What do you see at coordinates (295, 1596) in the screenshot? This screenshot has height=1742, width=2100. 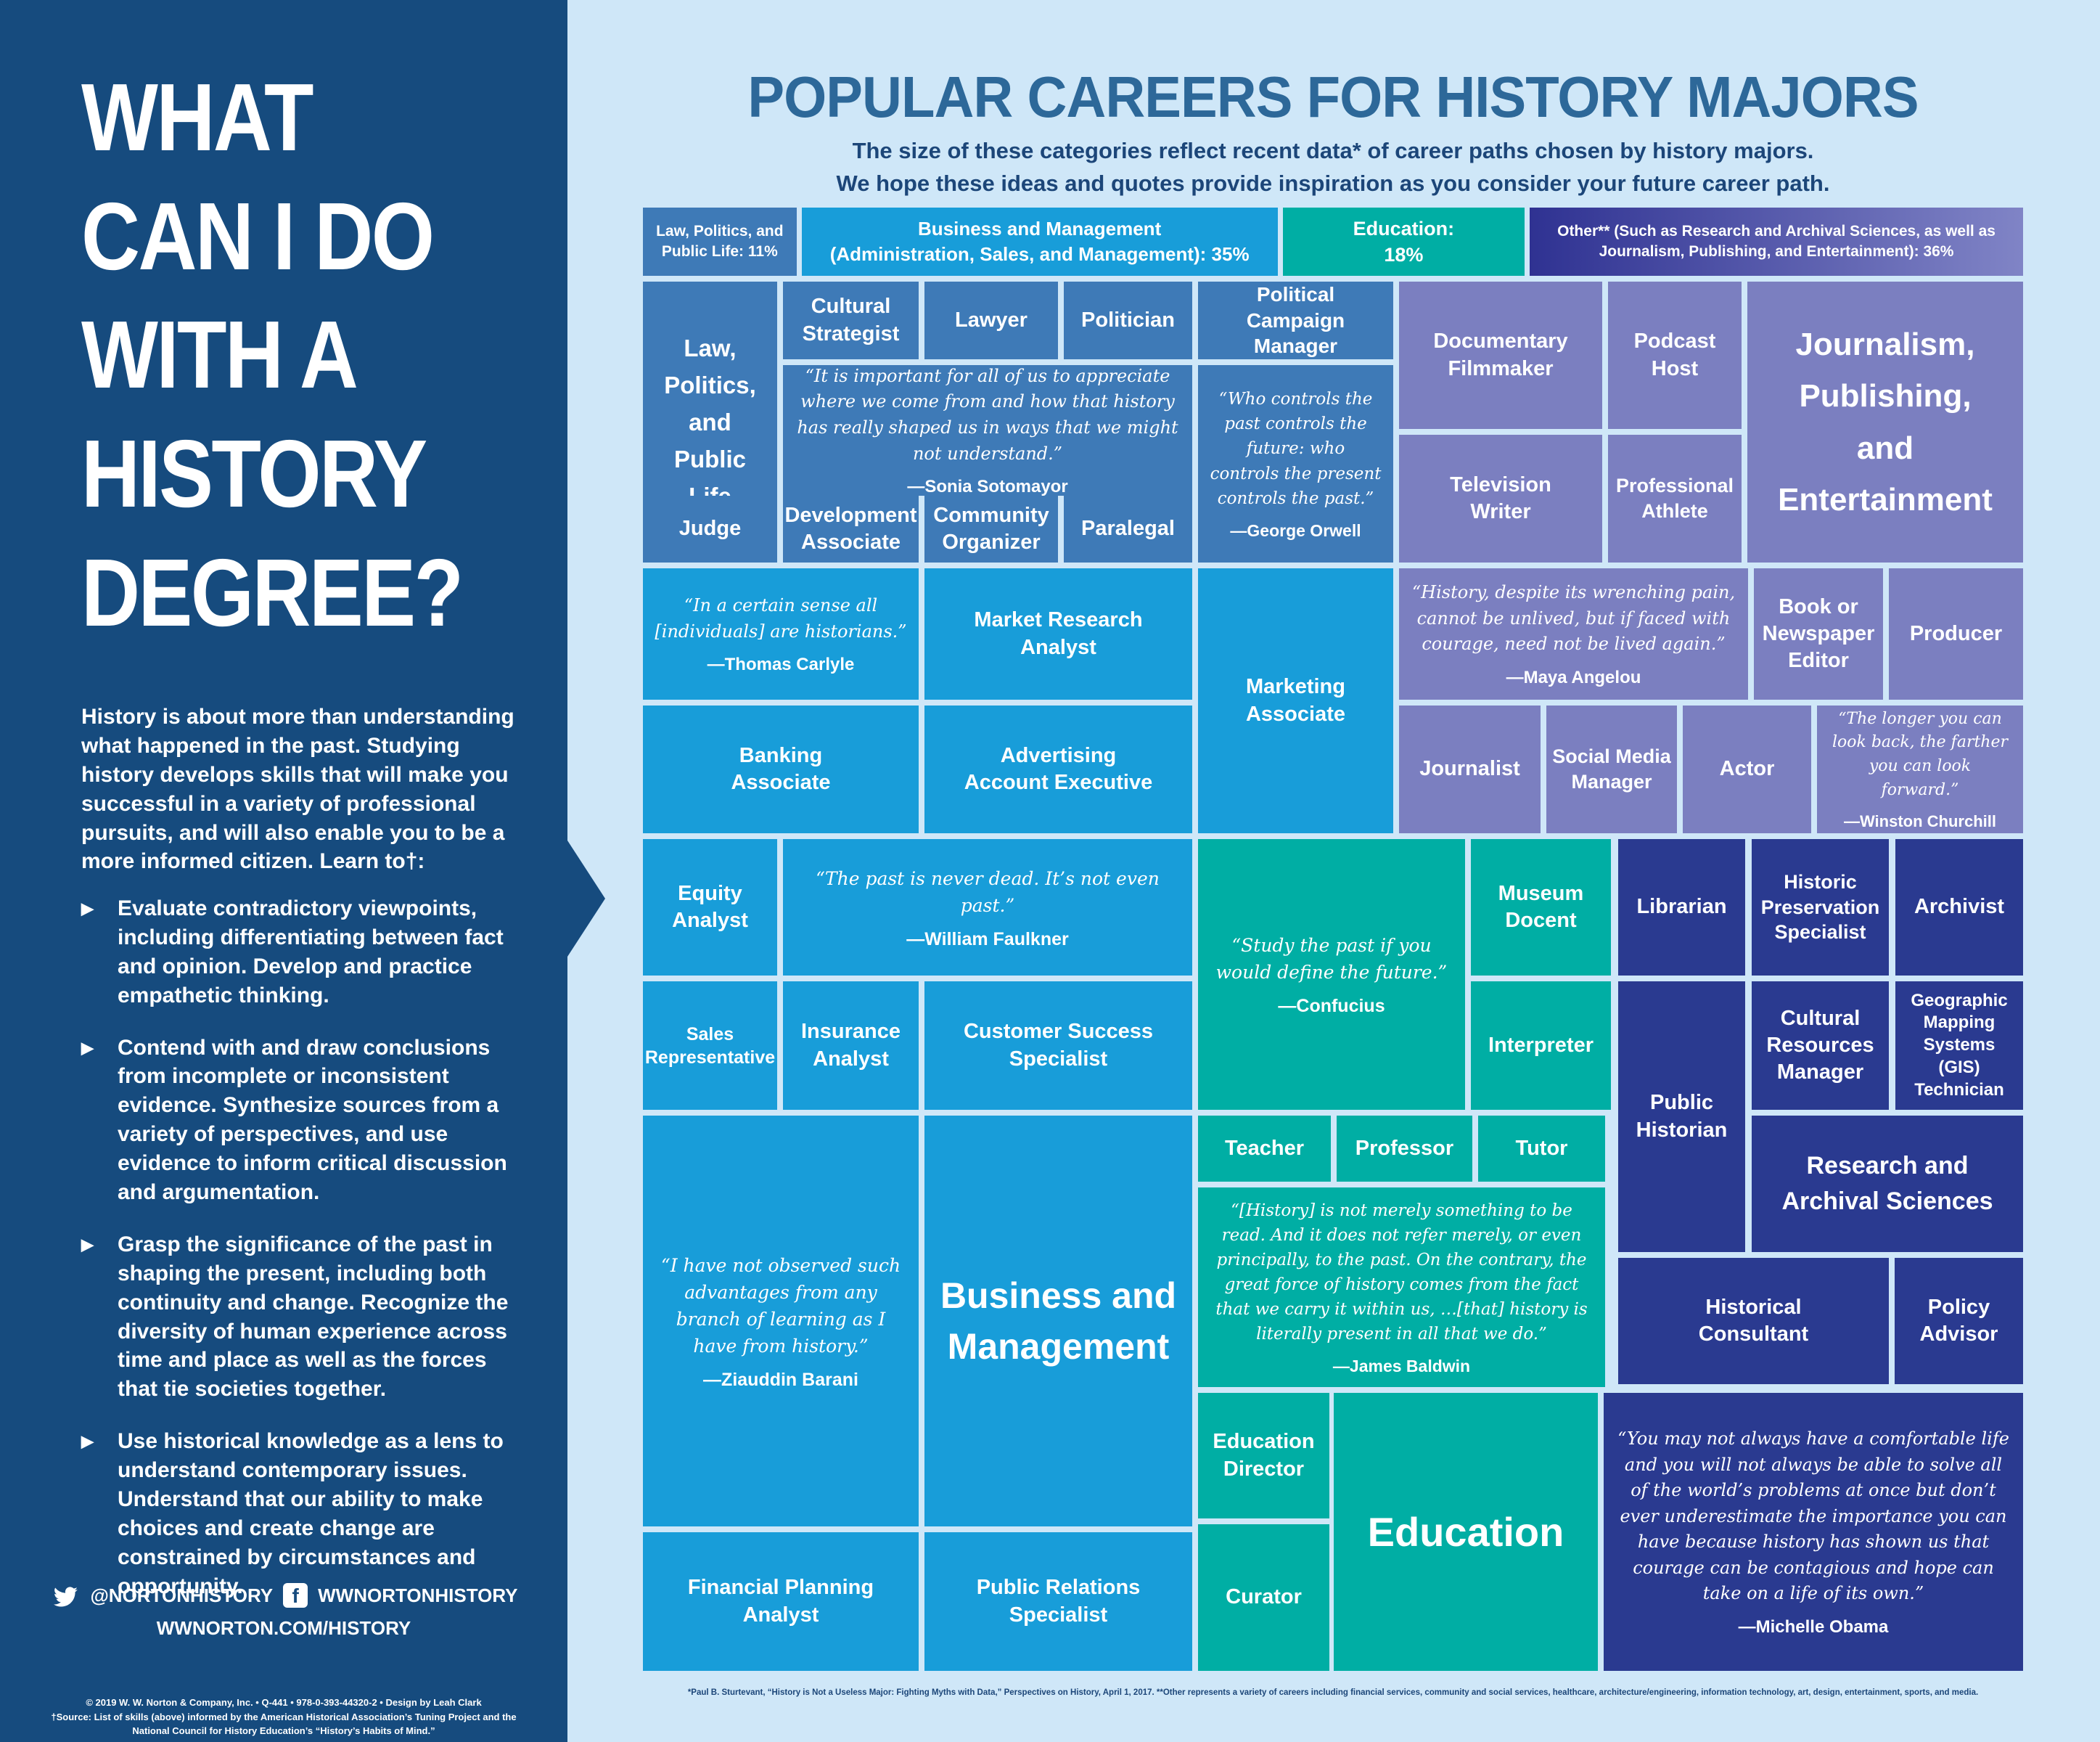 I see `facebook-icon: f` at bounding box center [295, 1596].